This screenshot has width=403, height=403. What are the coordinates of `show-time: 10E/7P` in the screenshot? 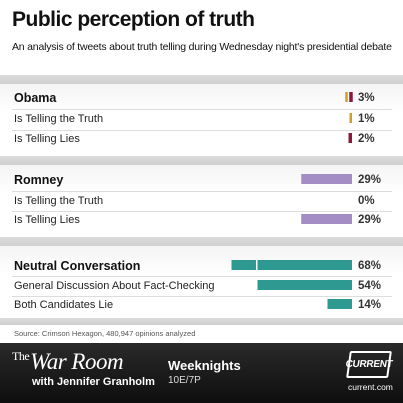 It's located at (184, 380).